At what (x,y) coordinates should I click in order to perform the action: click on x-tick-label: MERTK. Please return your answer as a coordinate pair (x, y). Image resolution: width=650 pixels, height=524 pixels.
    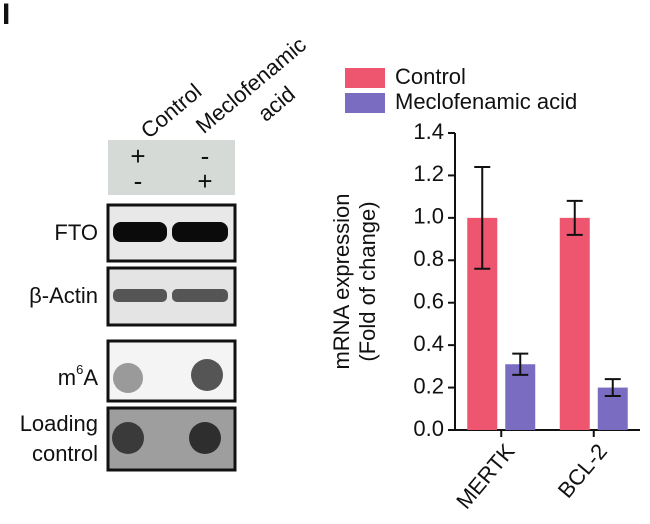
    Looking at the image, I should click on (485, 476).